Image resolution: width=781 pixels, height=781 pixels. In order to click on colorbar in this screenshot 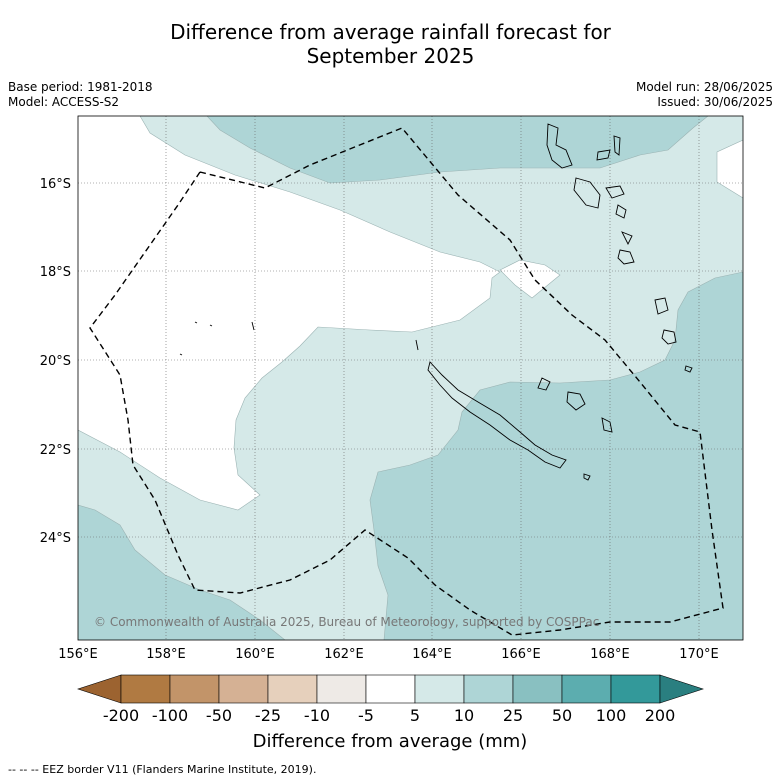, I will do `click(390, 689)`.